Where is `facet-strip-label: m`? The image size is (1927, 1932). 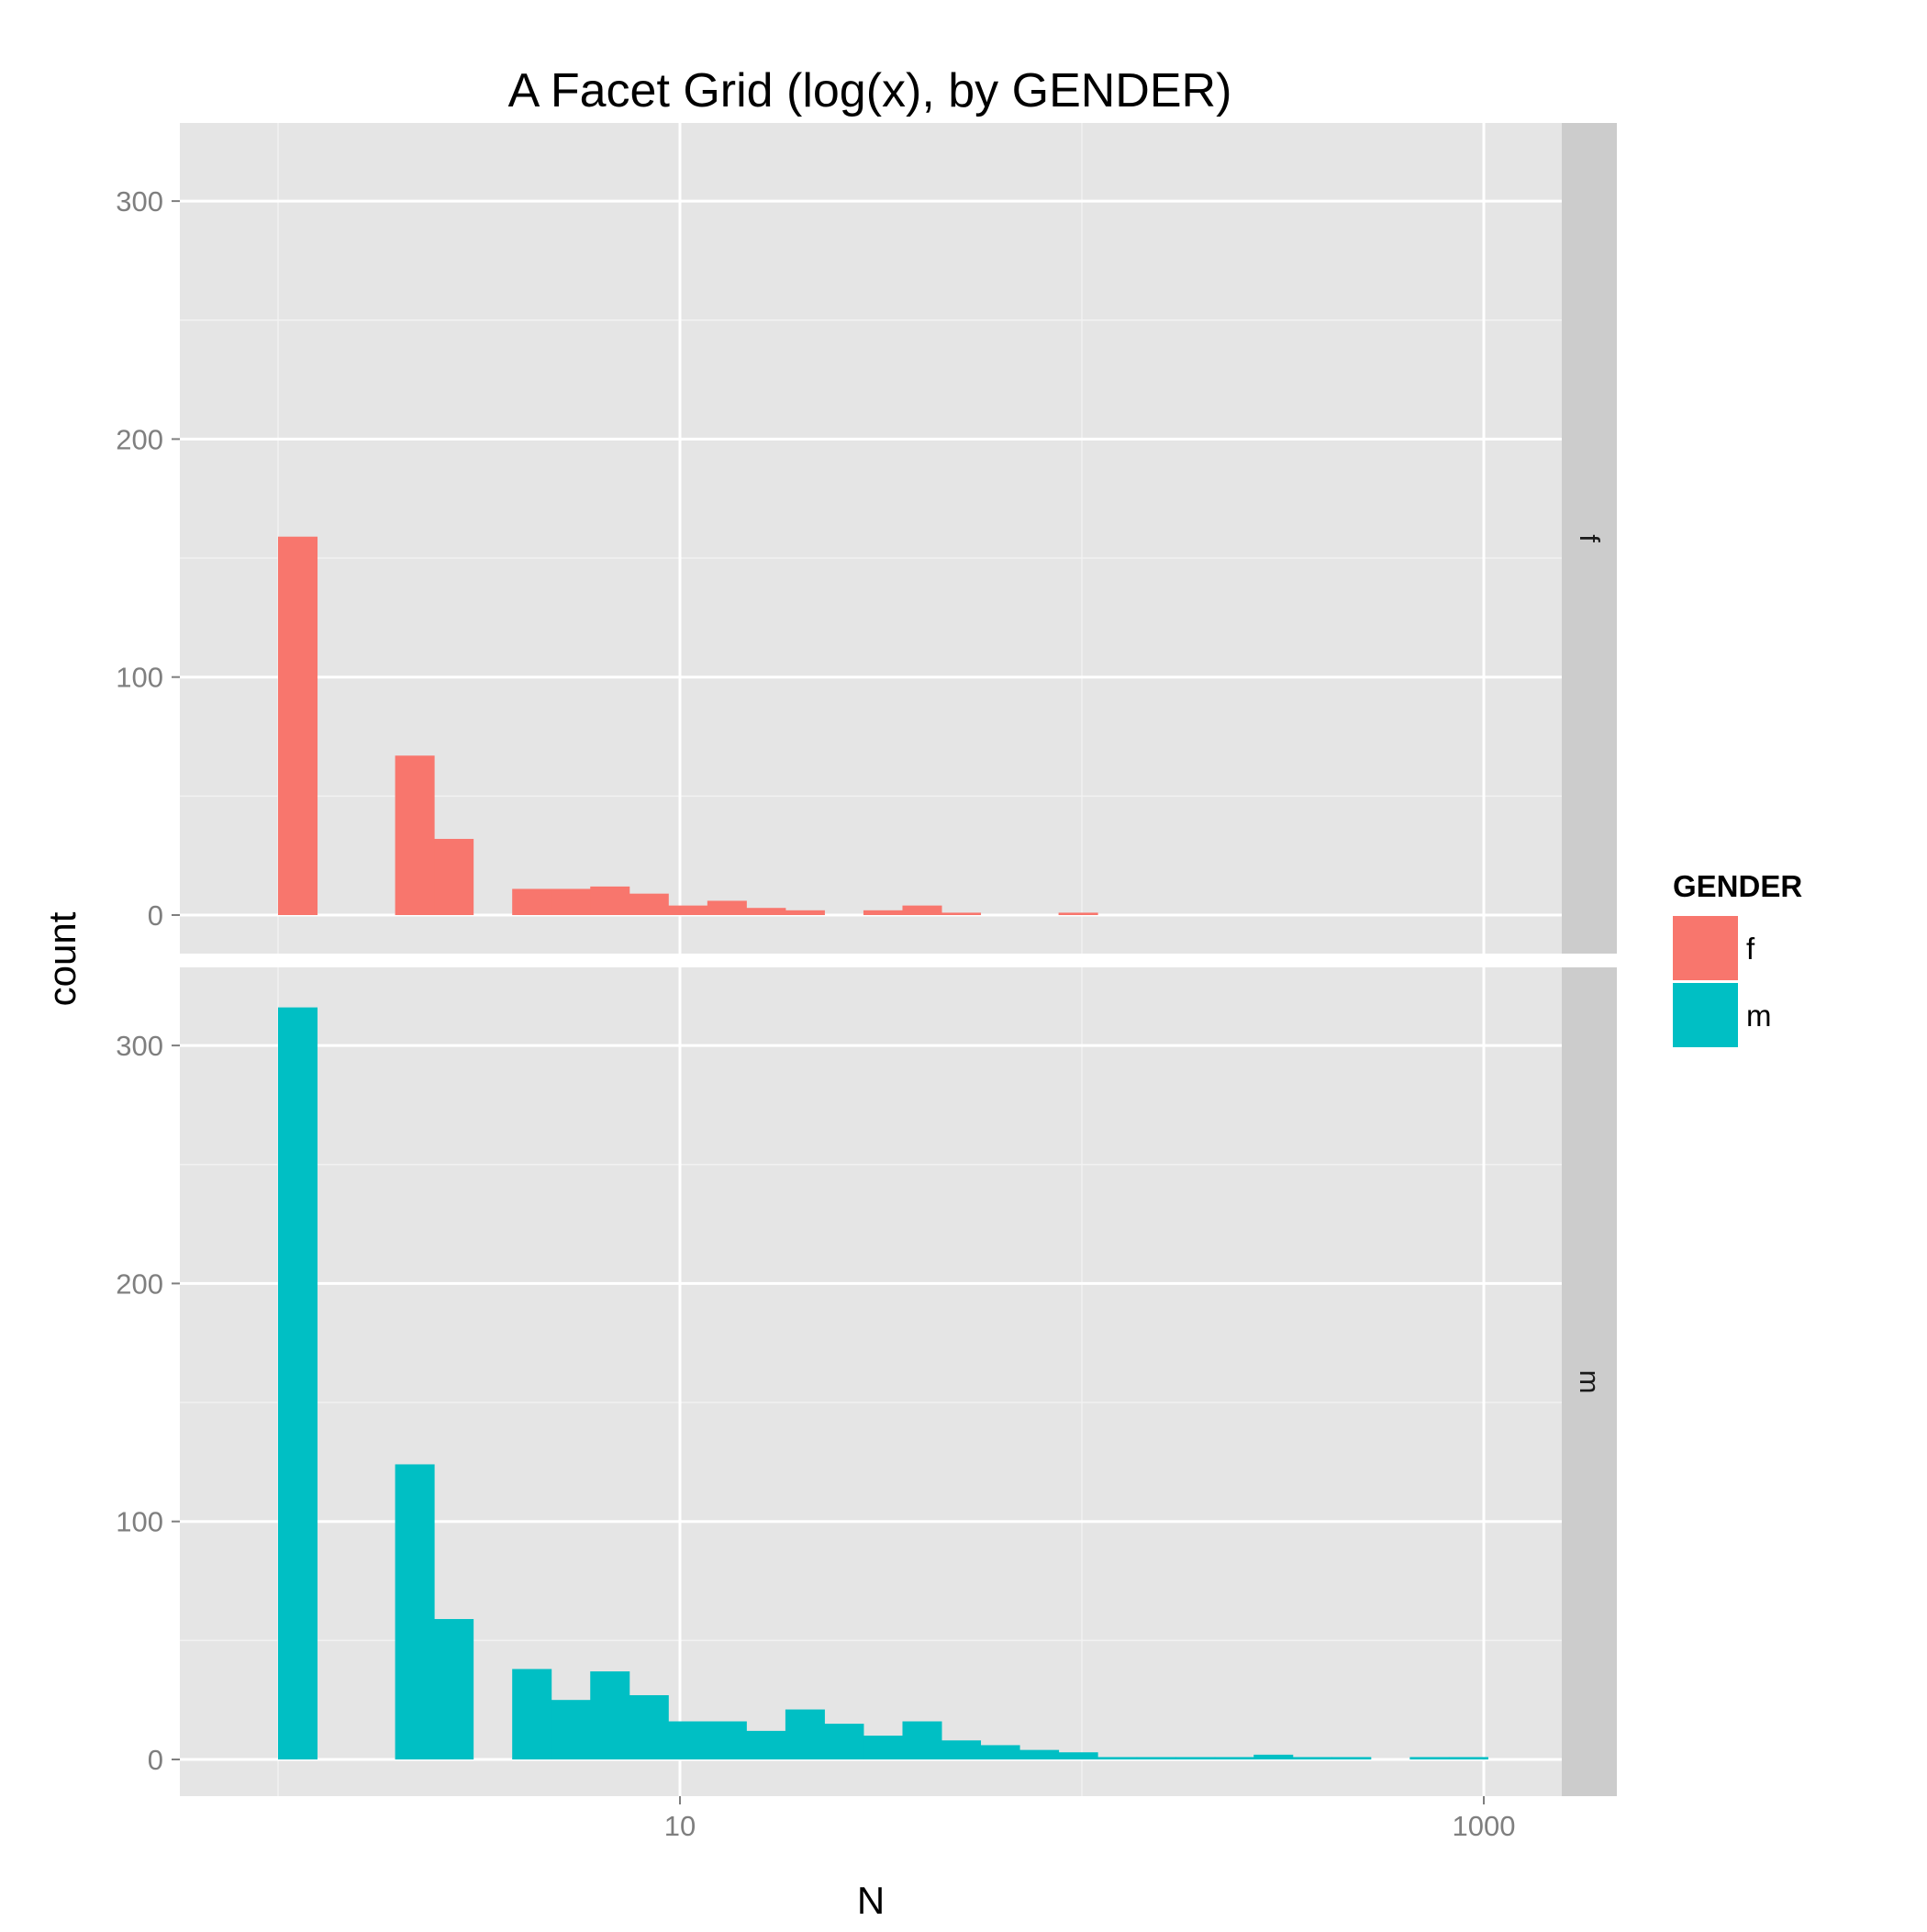
facet-strip-label: m is located at coordinates (1590, 1382).